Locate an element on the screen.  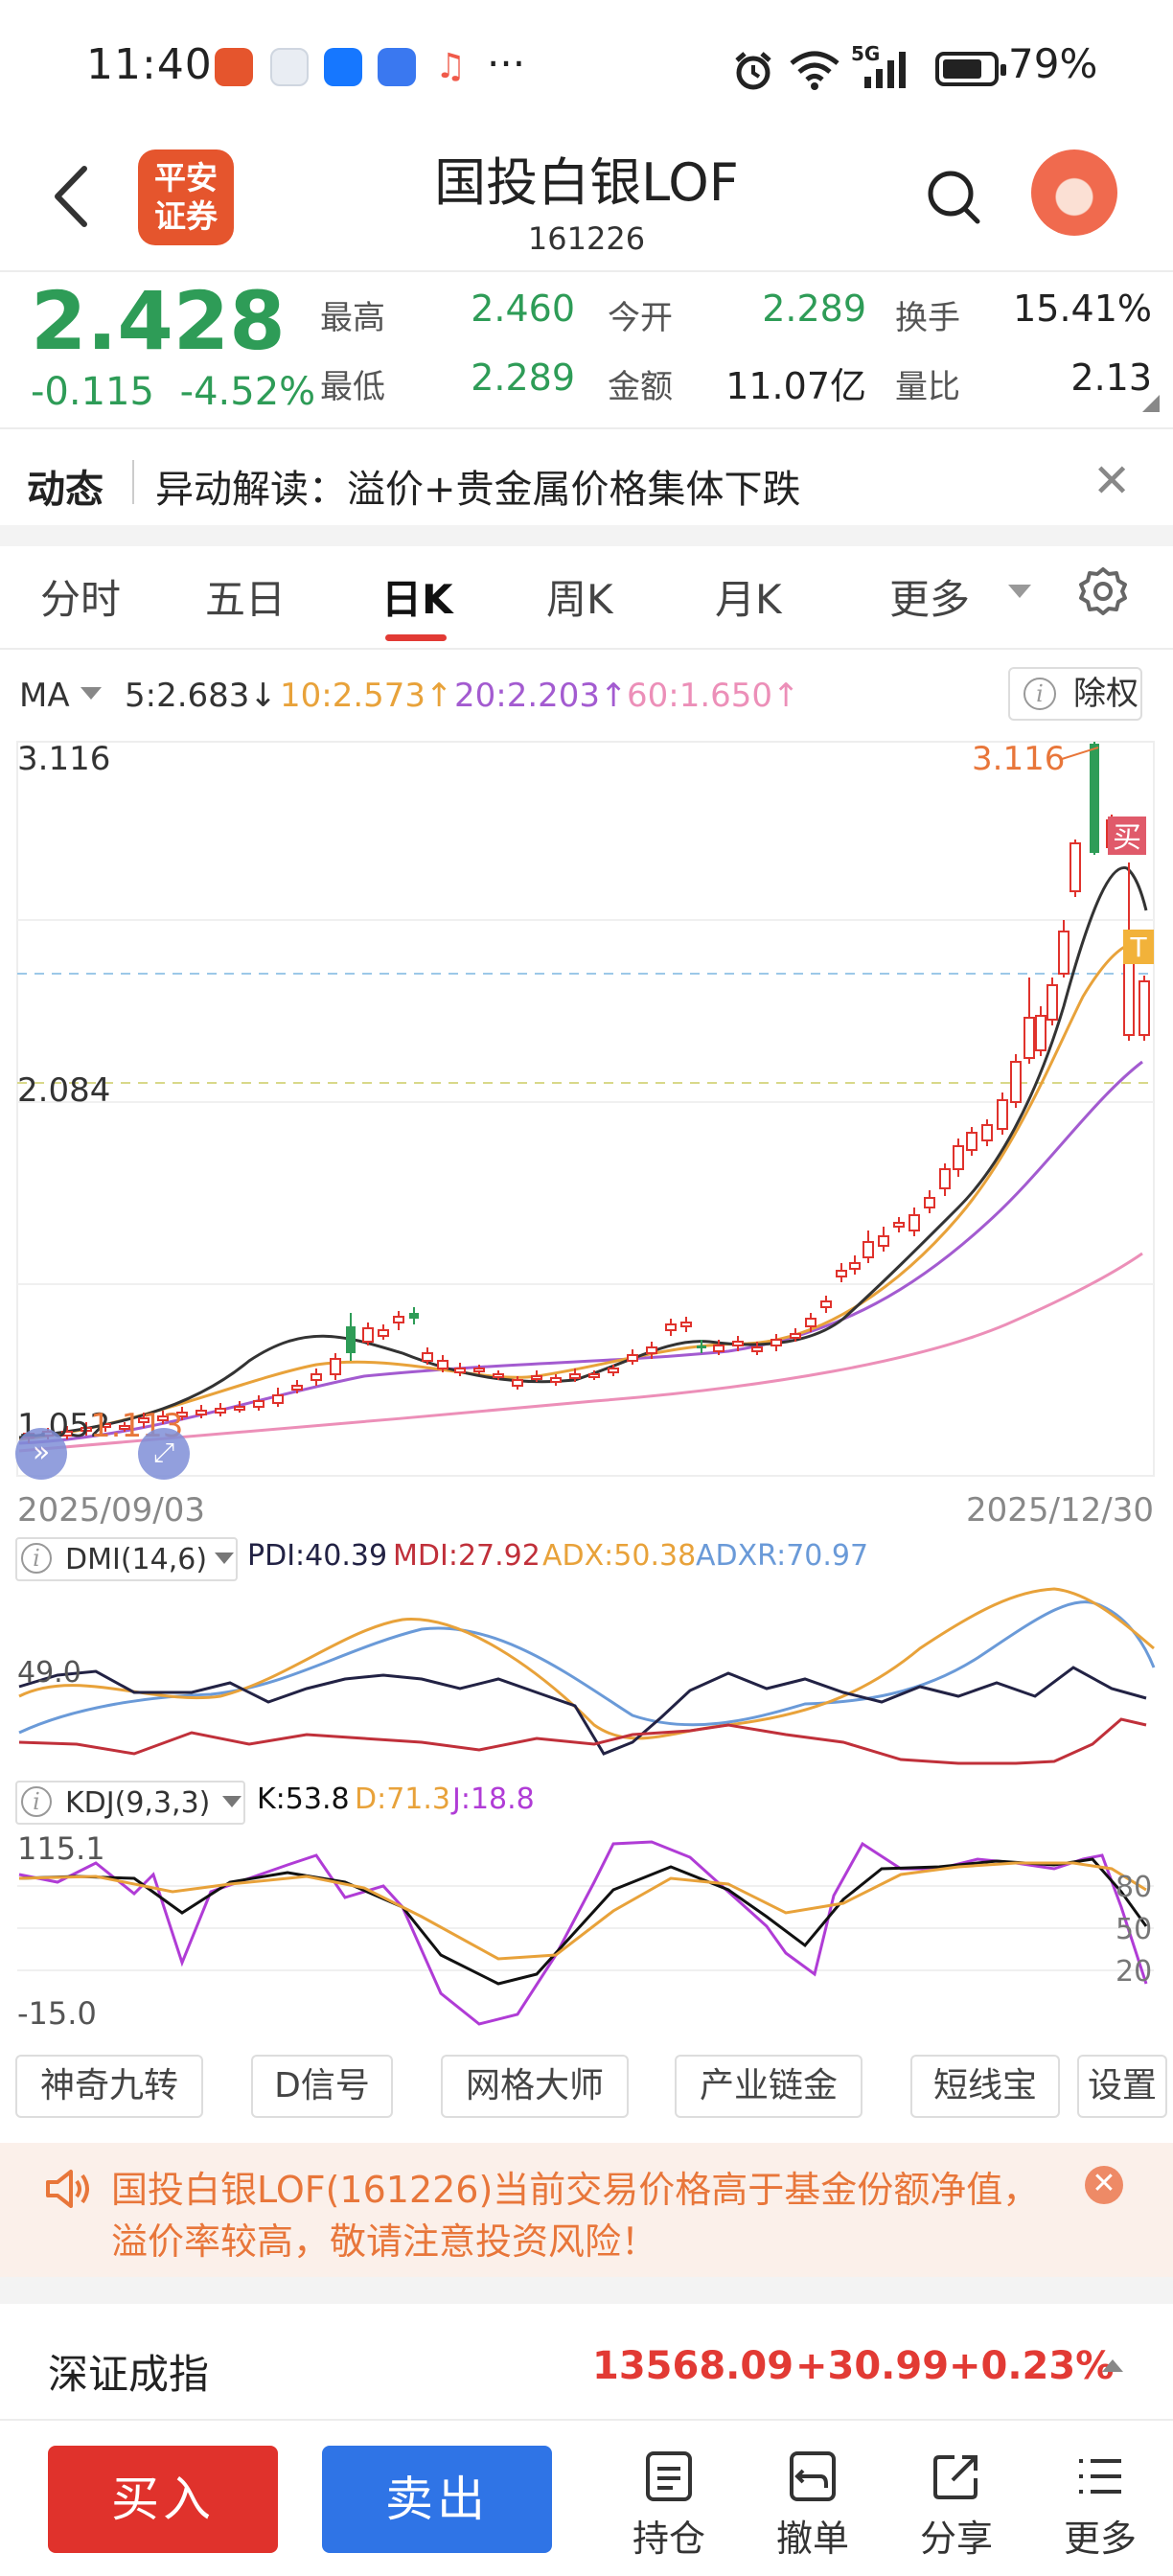
ma60-line is located at coordinates (580, 1352).